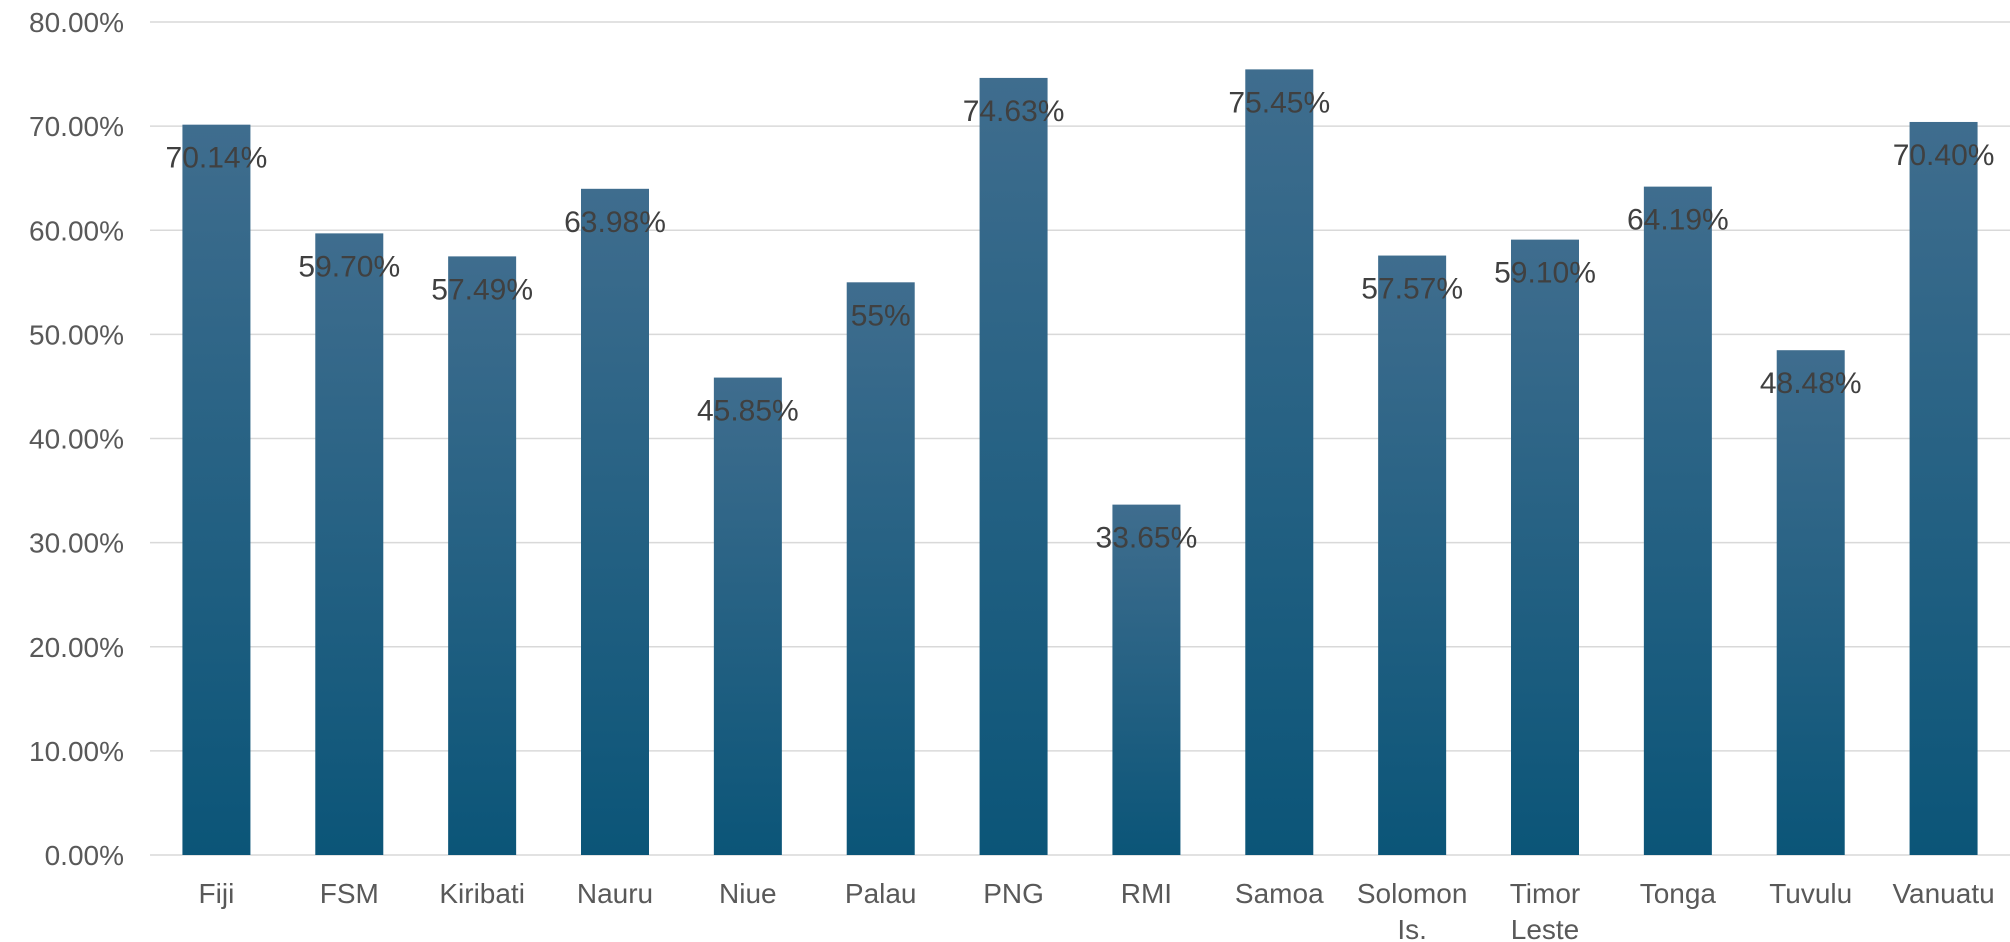 The image size is (2010, 942). What do you see at coordinates (482, 289) in the screenshot?
I see `data-label: 57.49%` at bounding box center [482, 289].